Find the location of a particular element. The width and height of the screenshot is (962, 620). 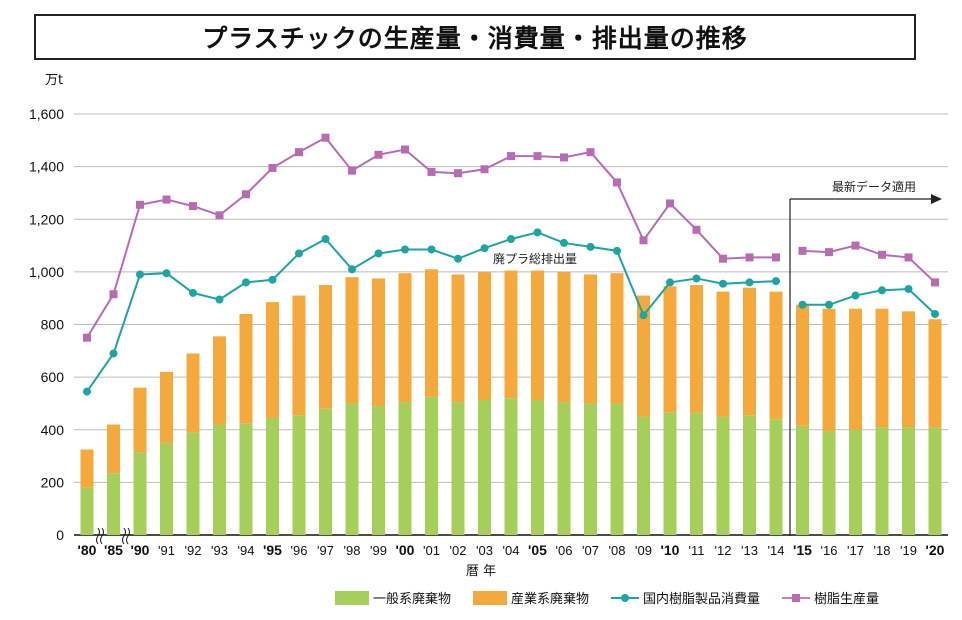

x-tick-label: '13 is located at coordinates (749, 550).